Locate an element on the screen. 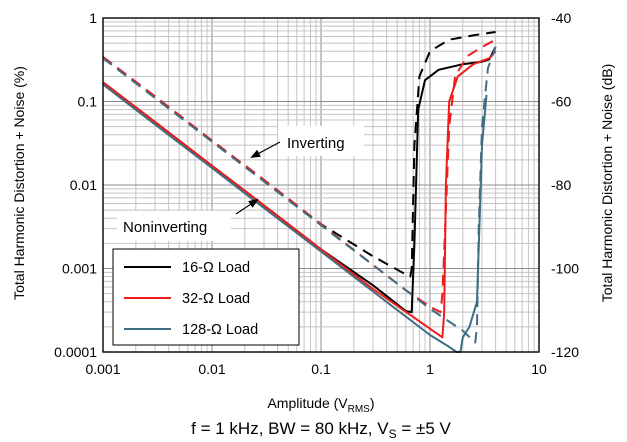  caption: f = 1 kHz, BW = 80 kHz, VS = ±5 V is located at coordinates (321, 430).